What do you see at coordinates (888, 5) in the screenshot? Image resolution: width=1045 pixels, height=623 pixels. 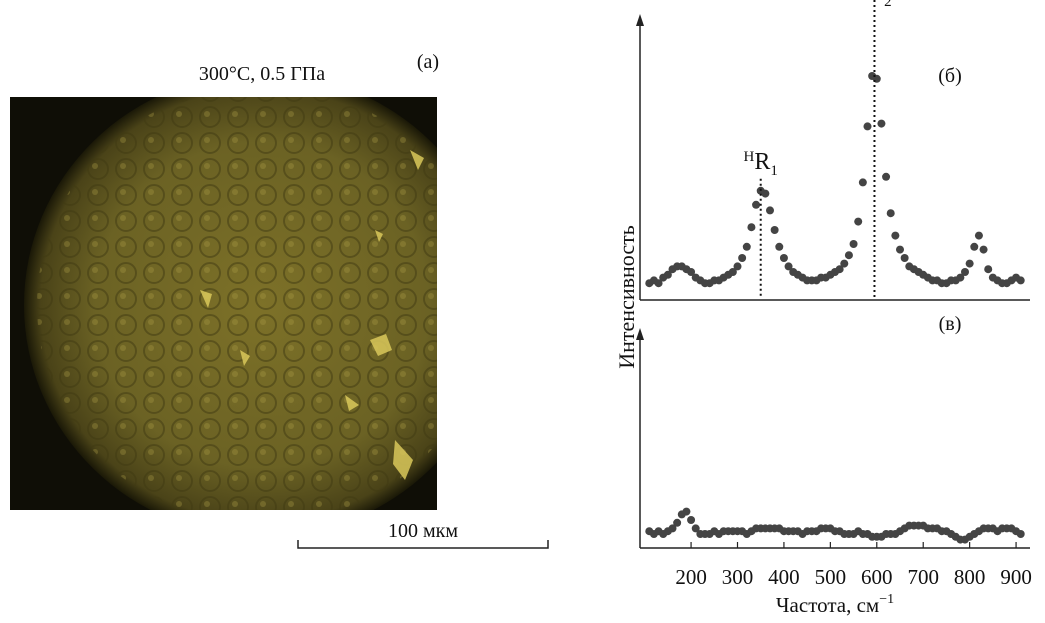 I see `peak-label-sub: 2` at bounding box center [888, 5].